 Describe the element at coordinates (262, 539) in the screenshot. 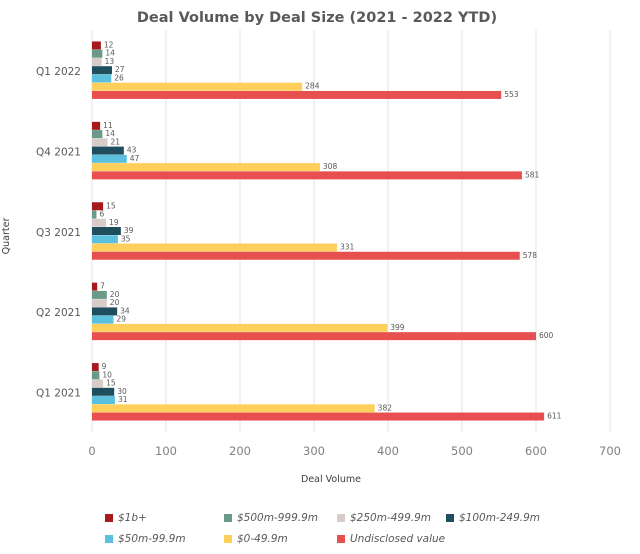

I see `legend-label: $0-49.9m` at that location.